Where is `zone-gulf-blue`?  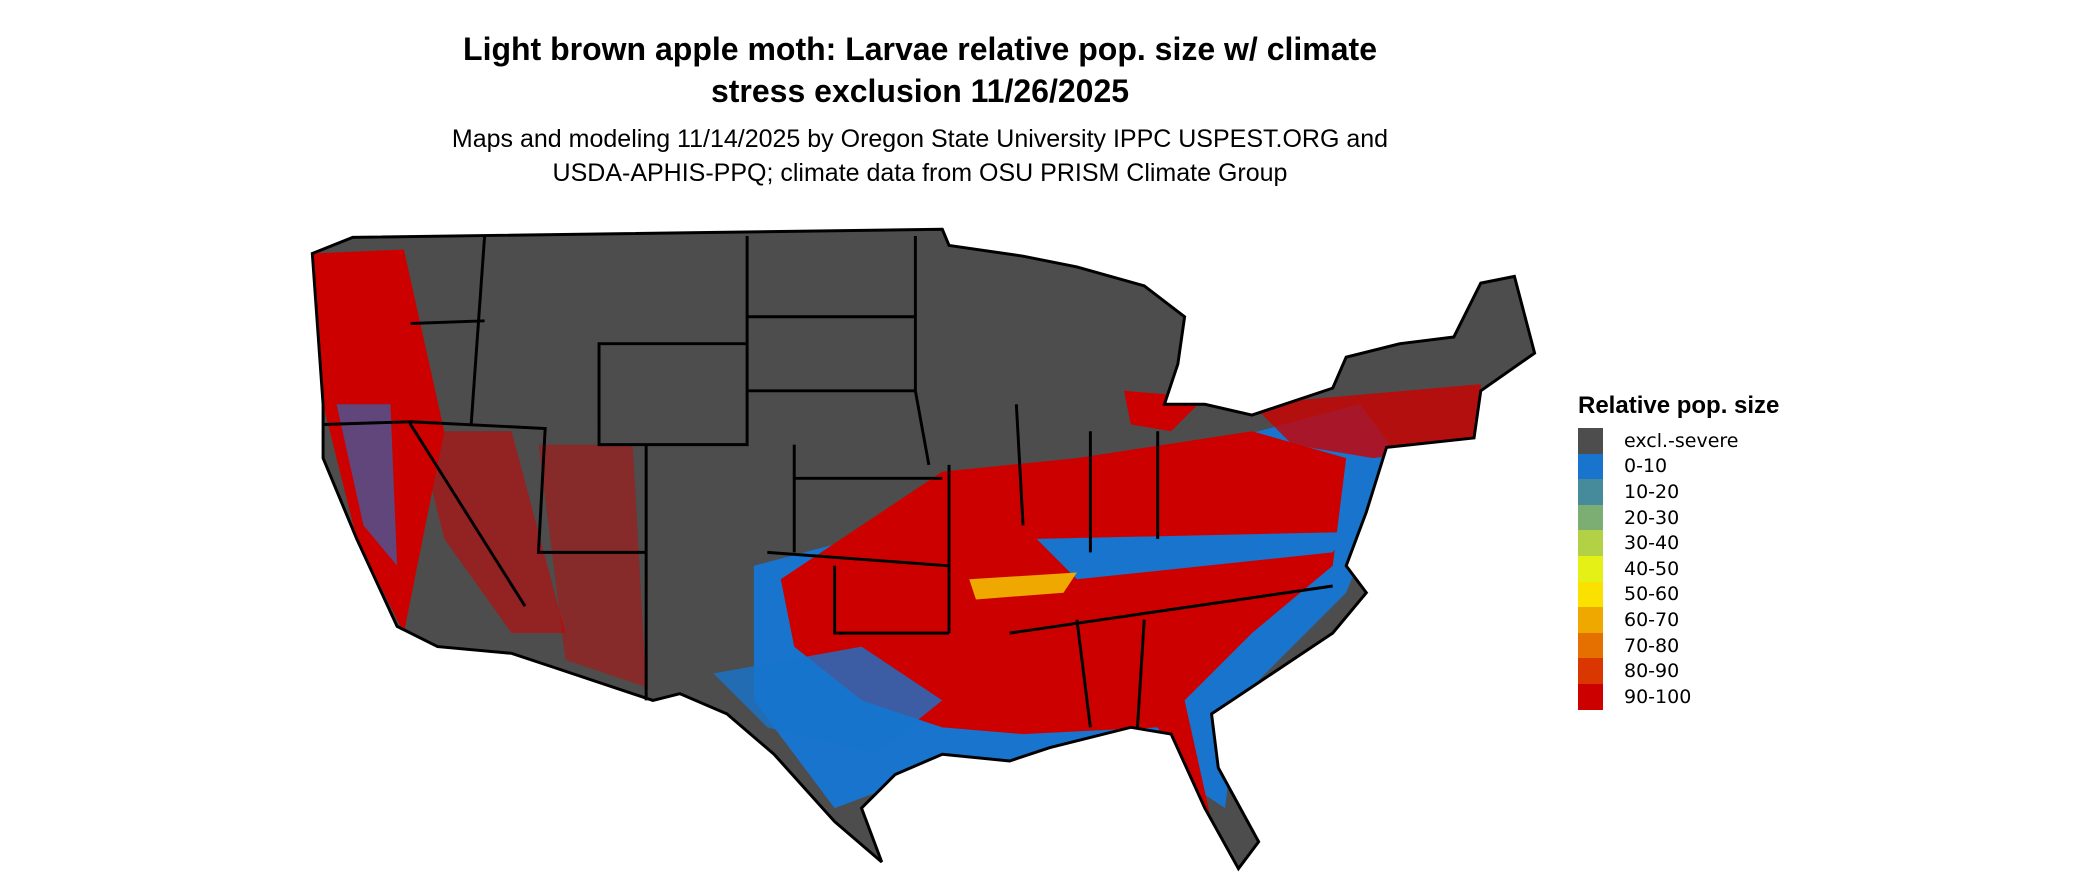
zone-gulf-blue is located at coordinates (828, 700).